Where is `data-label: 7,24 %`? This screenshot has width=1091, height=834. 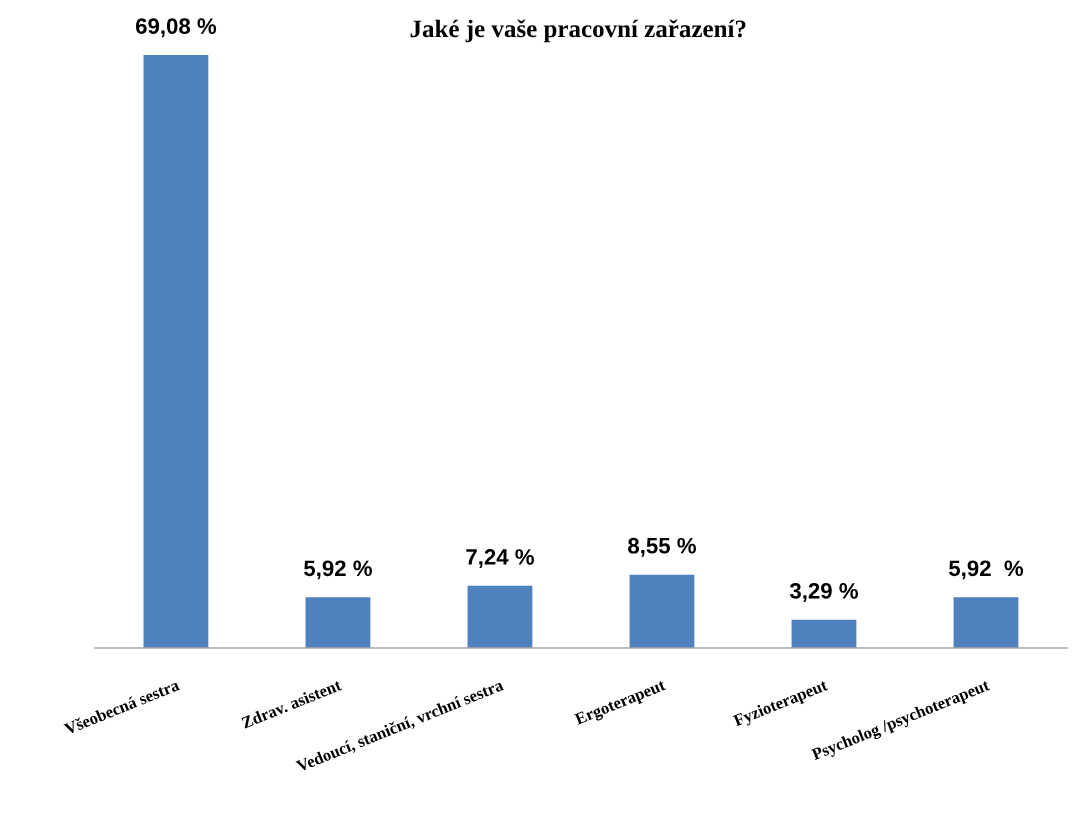 data-label: 7,24 % is located at coordinates (500, 559).